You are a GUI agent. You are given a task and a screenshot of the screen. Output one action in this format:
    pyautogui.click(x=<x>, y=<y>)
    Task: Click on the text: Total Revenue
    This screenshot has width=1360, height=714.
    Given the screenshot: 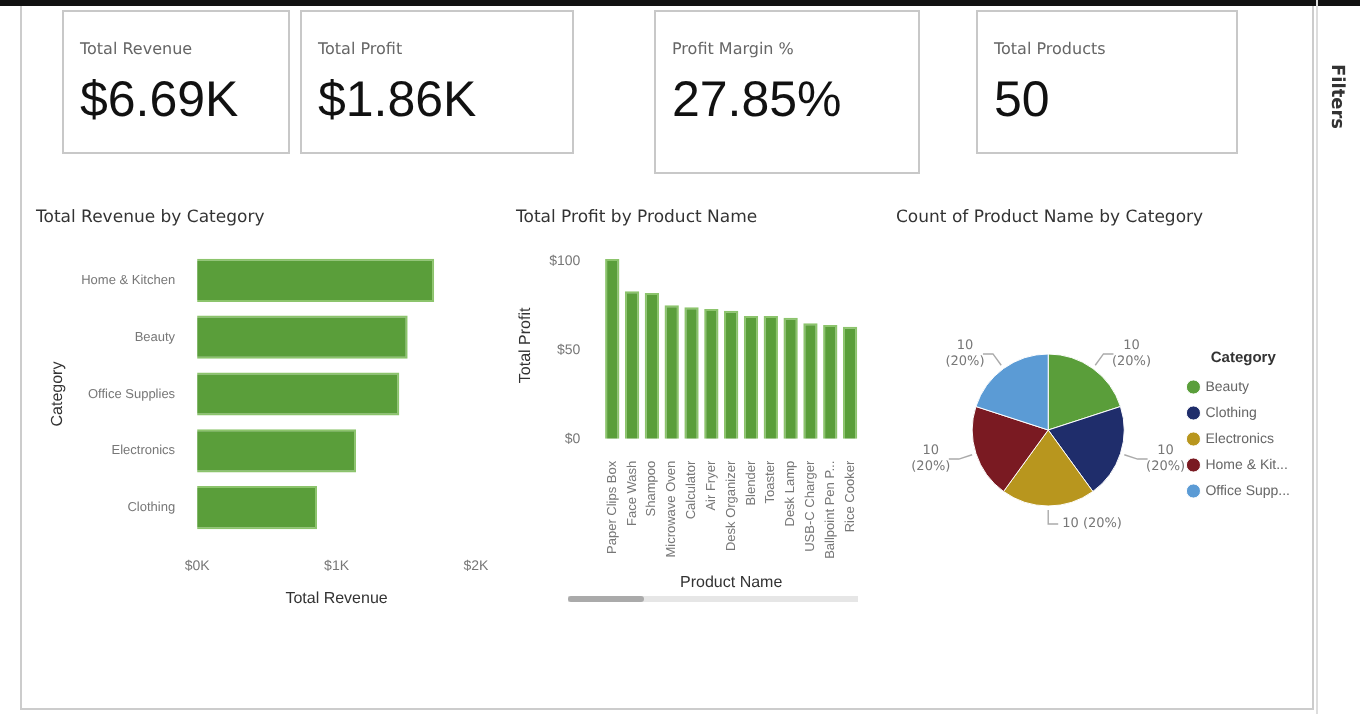 What is the action you would take?
    pyautogui.click(x=136, y=49)
    